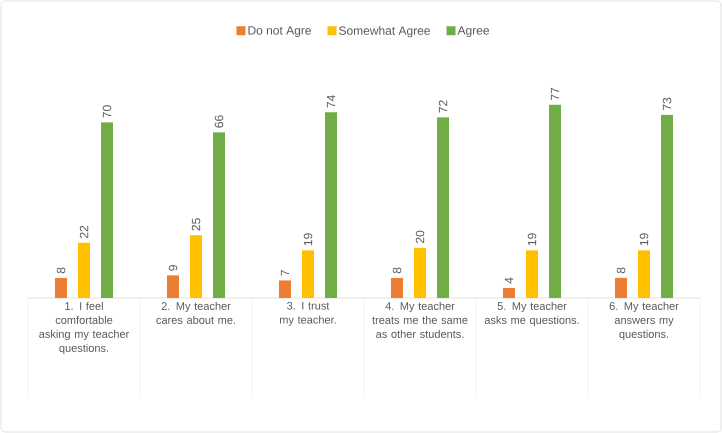  Describe the element at coordinates (219, 121) in the screenshot. I see `data-label: 66` at that location.